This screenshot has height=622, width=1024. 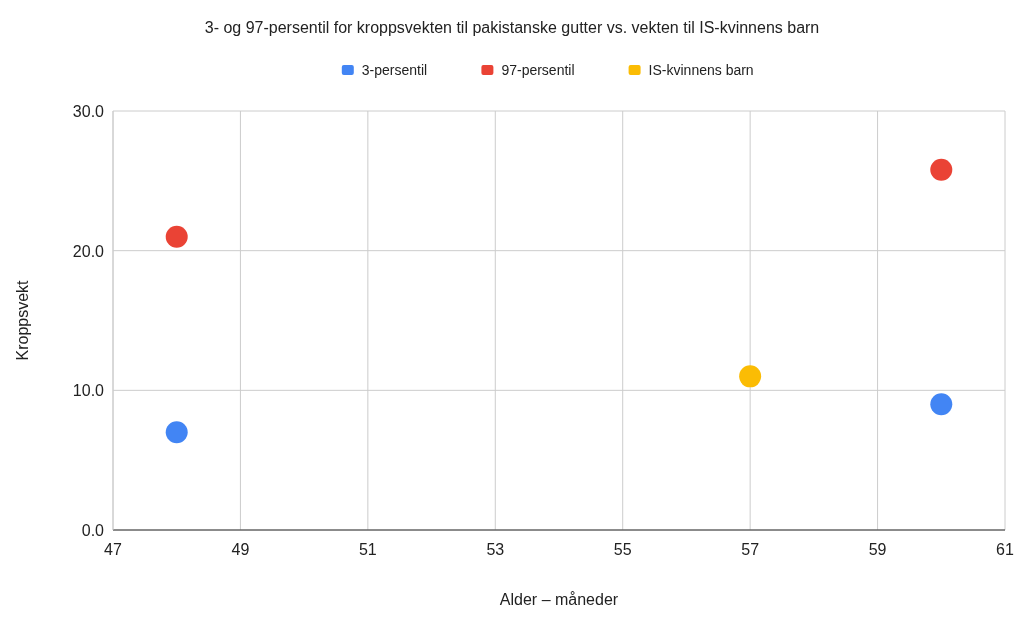 I want to click on legend-label: IS-kvinnens barn, so click(x=701, y=70).